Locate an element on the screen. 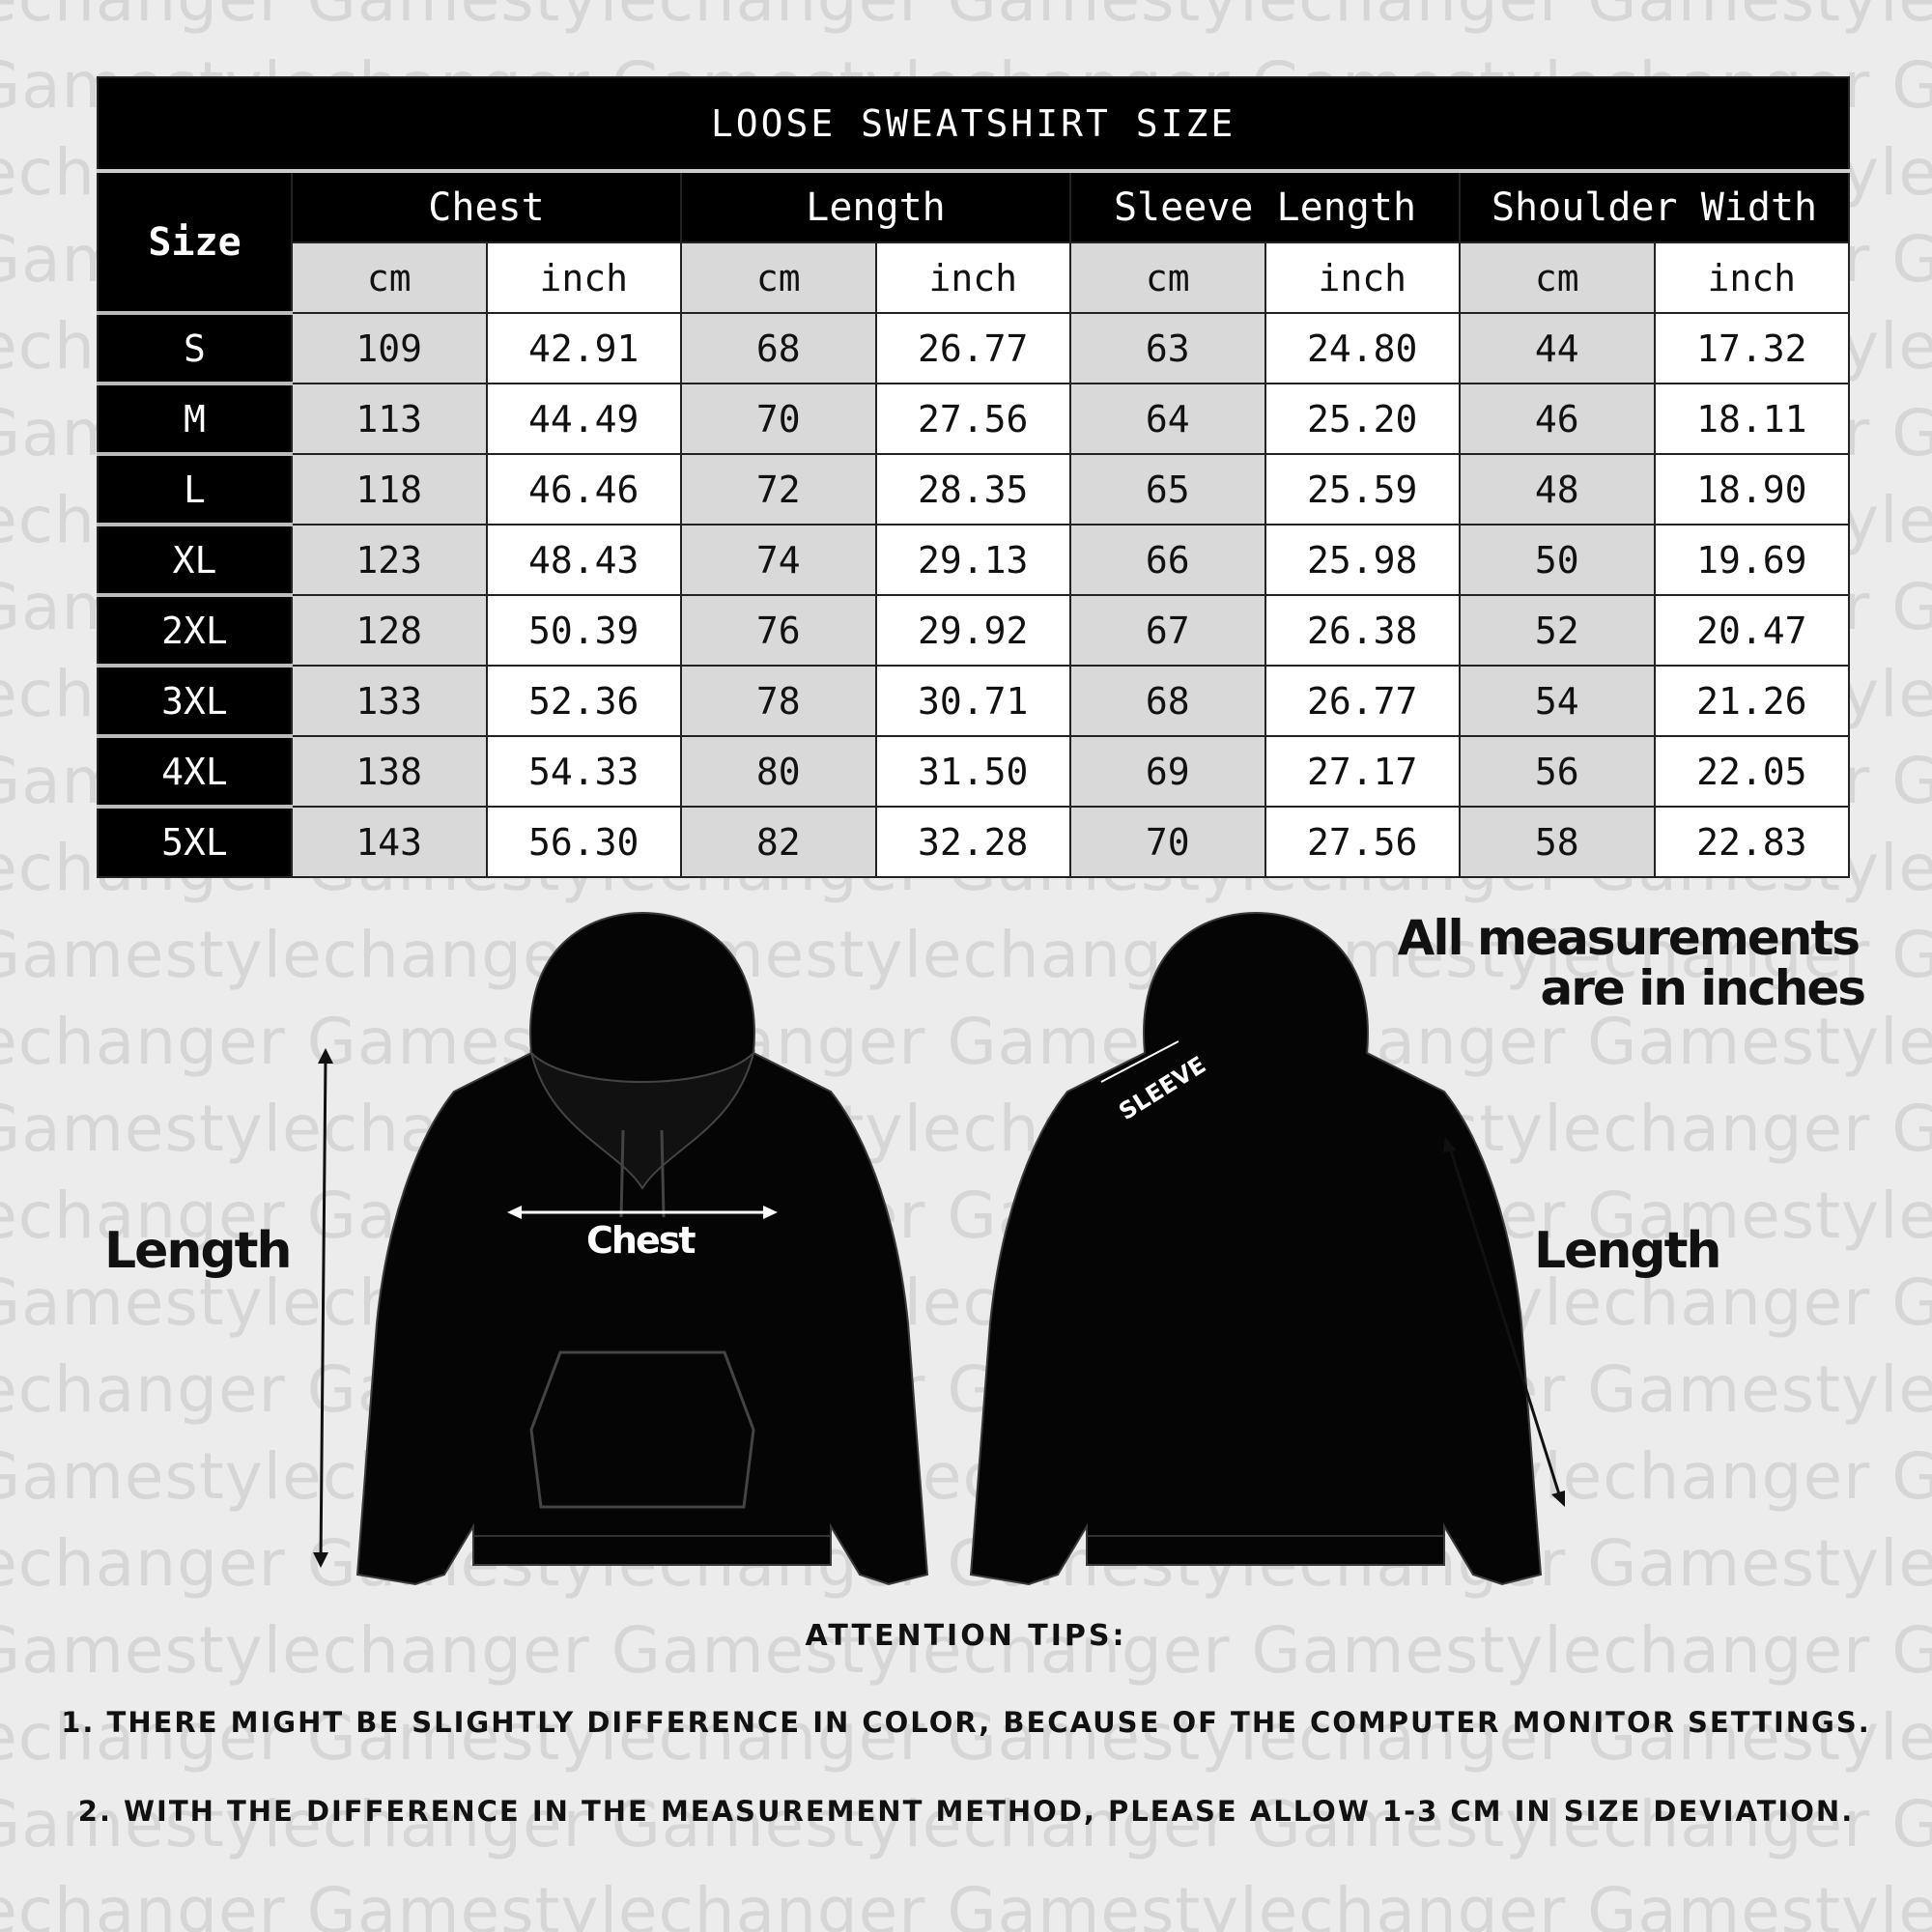 Image resolution: width=1932 pixels, height=1932 pixels. value-cell: 72 is located at coordinates (778, 489).